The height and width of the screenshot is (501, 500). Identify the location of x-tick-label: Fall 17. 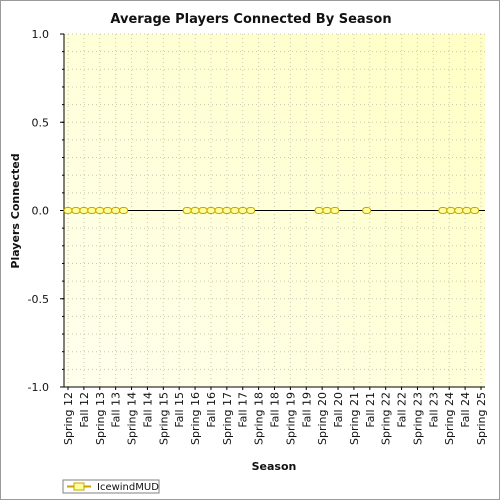
(243, 410).